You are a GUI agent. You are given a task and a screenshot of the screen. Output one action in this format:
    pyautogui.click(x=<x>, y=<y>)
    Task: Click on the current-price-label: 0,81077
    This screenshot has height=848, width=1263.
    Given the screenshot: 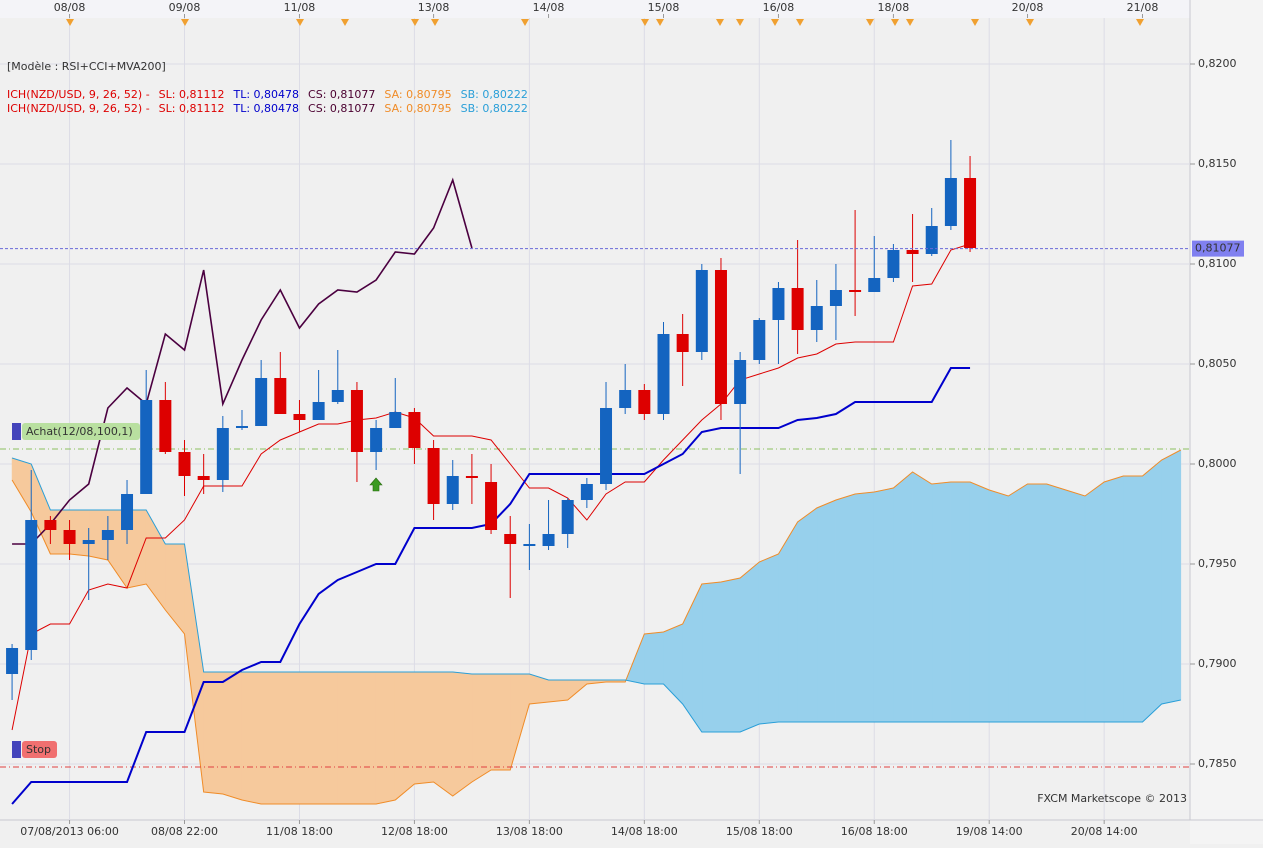 What is the action you would take?
    pyautogui.click(x=1218, y=248)
    